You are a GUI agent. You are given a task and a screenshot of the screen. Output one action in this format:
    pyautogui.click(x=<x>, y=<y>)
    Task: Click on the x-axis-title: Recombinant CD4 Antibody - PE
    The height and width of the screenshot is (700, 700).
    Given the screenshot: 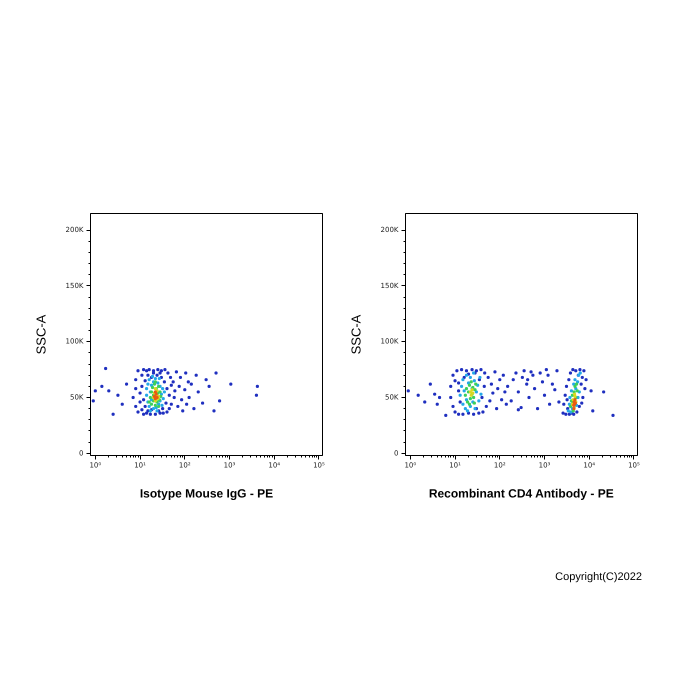 What is the action you would take?
    pyautogui.click(x=521, y=493)
    